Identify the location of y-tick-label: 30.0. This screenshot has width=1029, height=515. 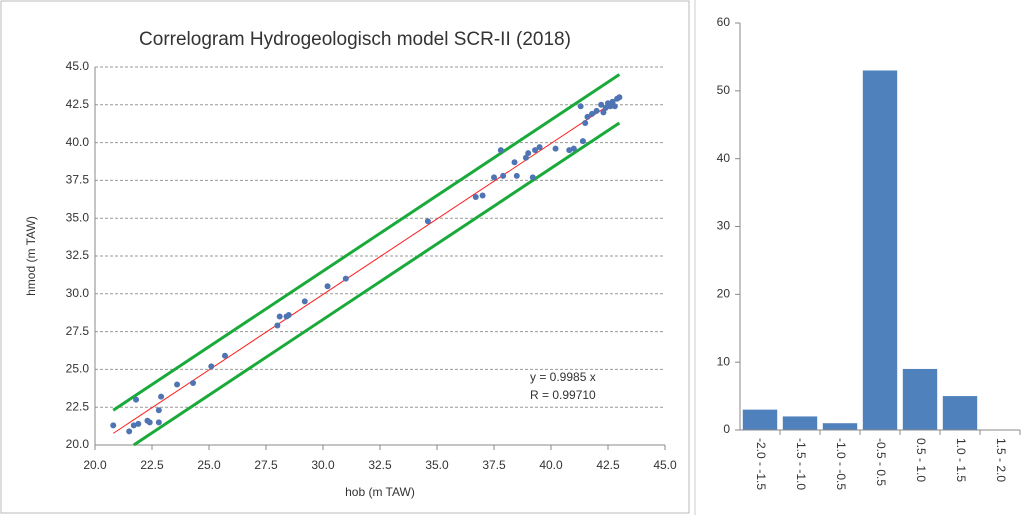
(78, 293).